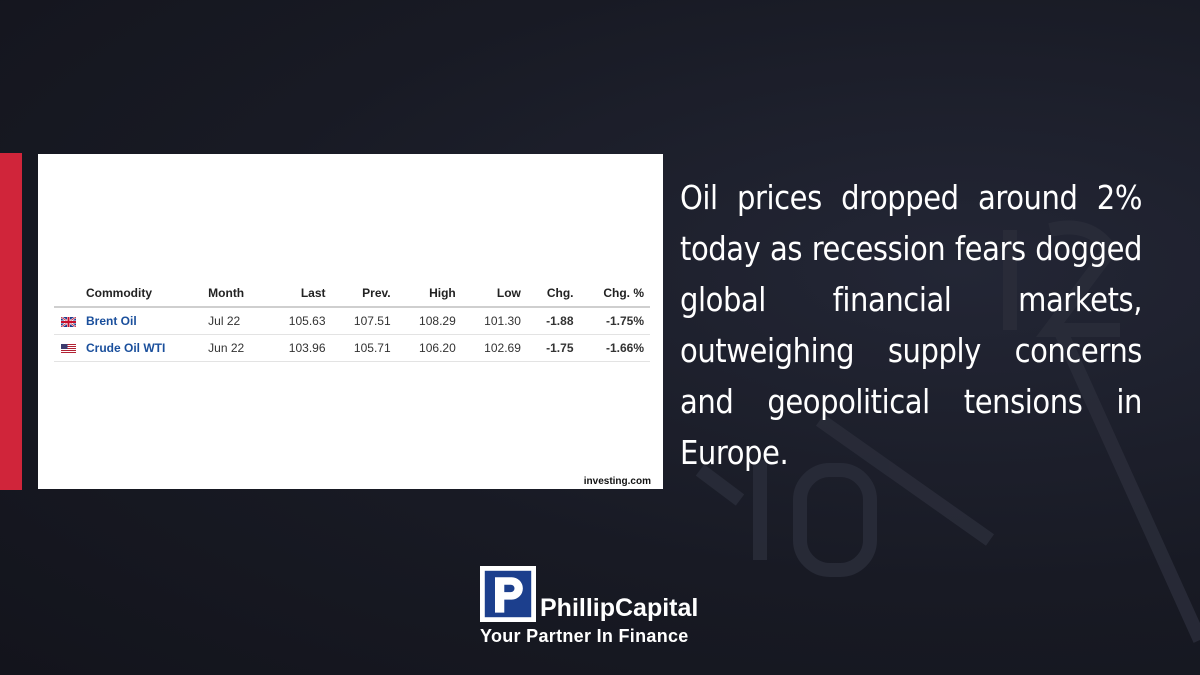 The width and height of the screenshot is (1200, 675). Describe the element at coordinates (67, 295) in the screenshot. I see `header-flag` at that location.